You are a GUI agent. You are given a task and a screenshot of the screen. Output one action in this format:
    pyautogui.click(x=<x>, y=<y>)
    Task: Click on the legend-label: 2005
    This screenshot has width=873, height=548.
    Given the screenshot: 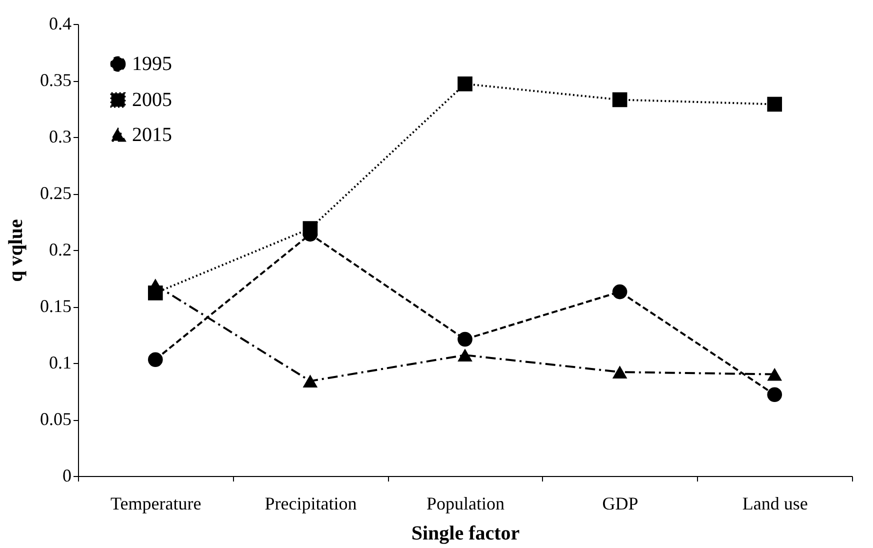 What is the action you would take?
    pyautogui.click(x=152, y=100)
    